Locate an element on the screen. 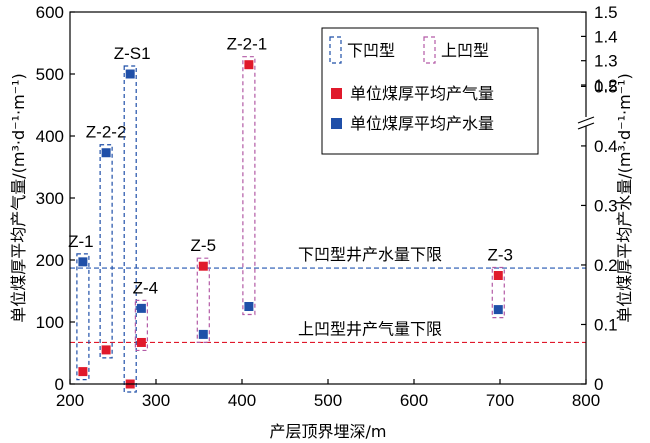  y-right-tick-label: 0 is located at coordinates (598, 384).